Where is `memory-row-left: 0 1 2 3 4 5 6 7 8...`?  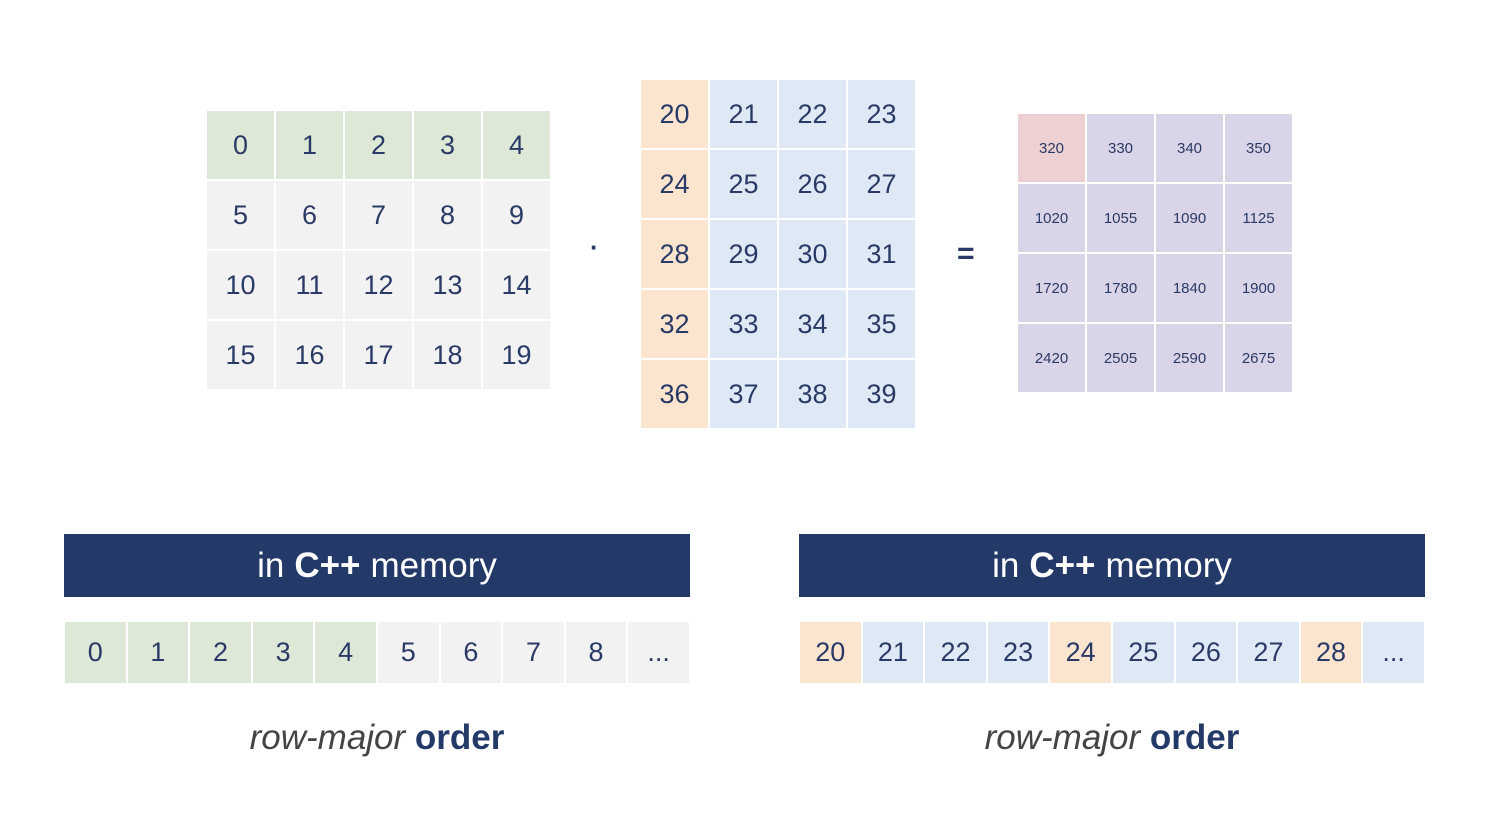 memory-row-left: 0 1 2 3 4 5 6 7 8... is located at coordinates (377, 652).